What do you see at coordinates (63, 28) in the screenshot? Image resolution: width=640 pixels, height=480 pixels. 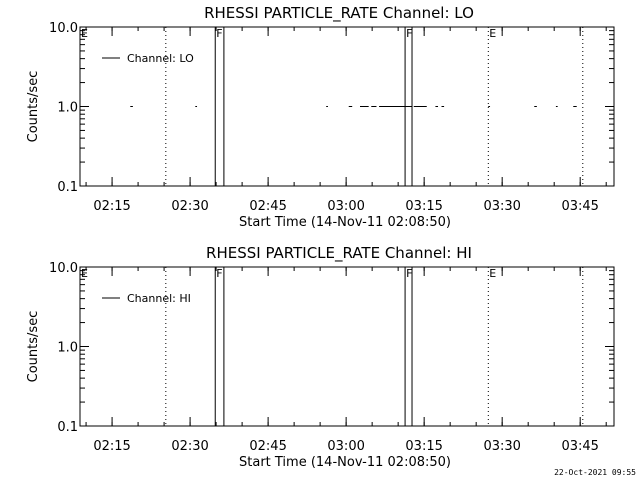 I see `panel-1-y-tick-label: 10.0` at bounding box center [63, 28].